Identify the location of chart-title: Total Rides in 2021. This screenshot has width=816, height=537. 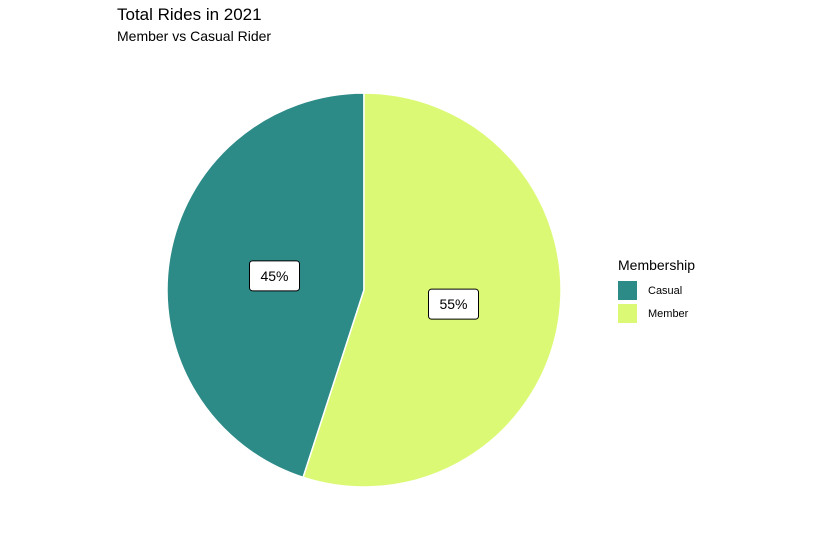
(189, 14).